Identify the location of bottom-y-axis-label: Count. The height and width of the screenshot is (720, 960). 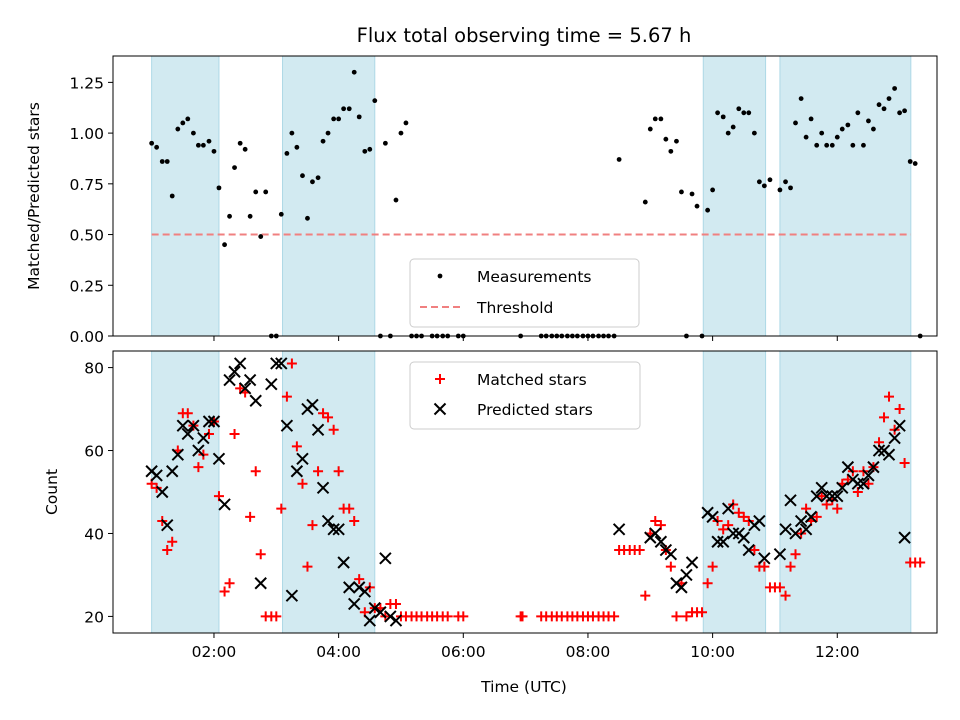
(52, 492).